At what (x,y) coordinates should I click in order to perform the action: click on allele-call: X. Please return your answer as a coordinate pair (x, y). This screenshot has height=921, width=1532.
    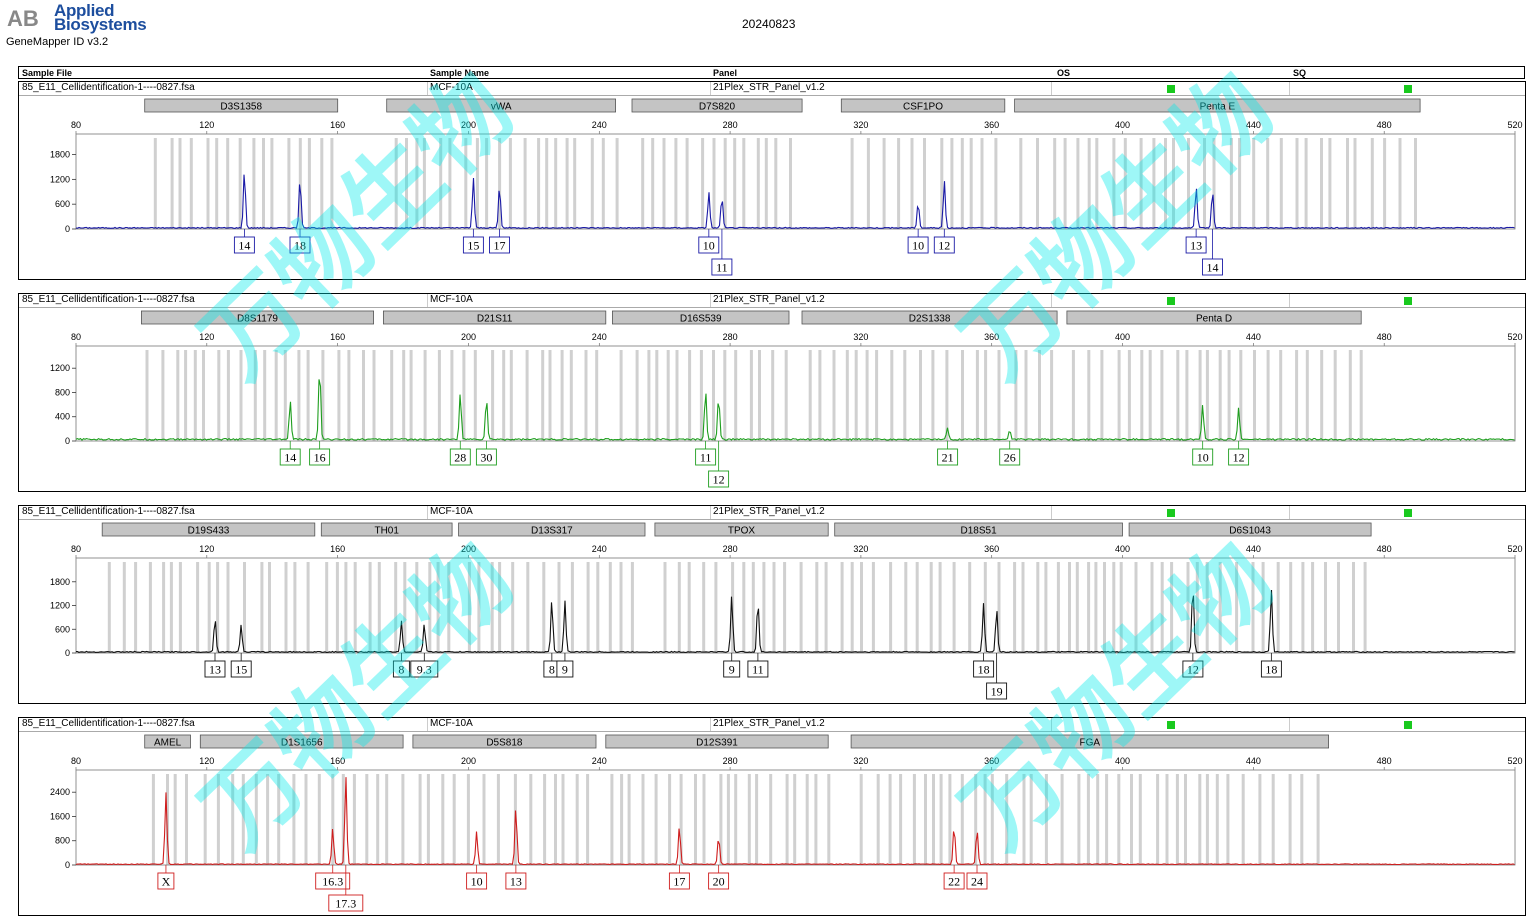
    Looking at the image, I should click on (166, 877).